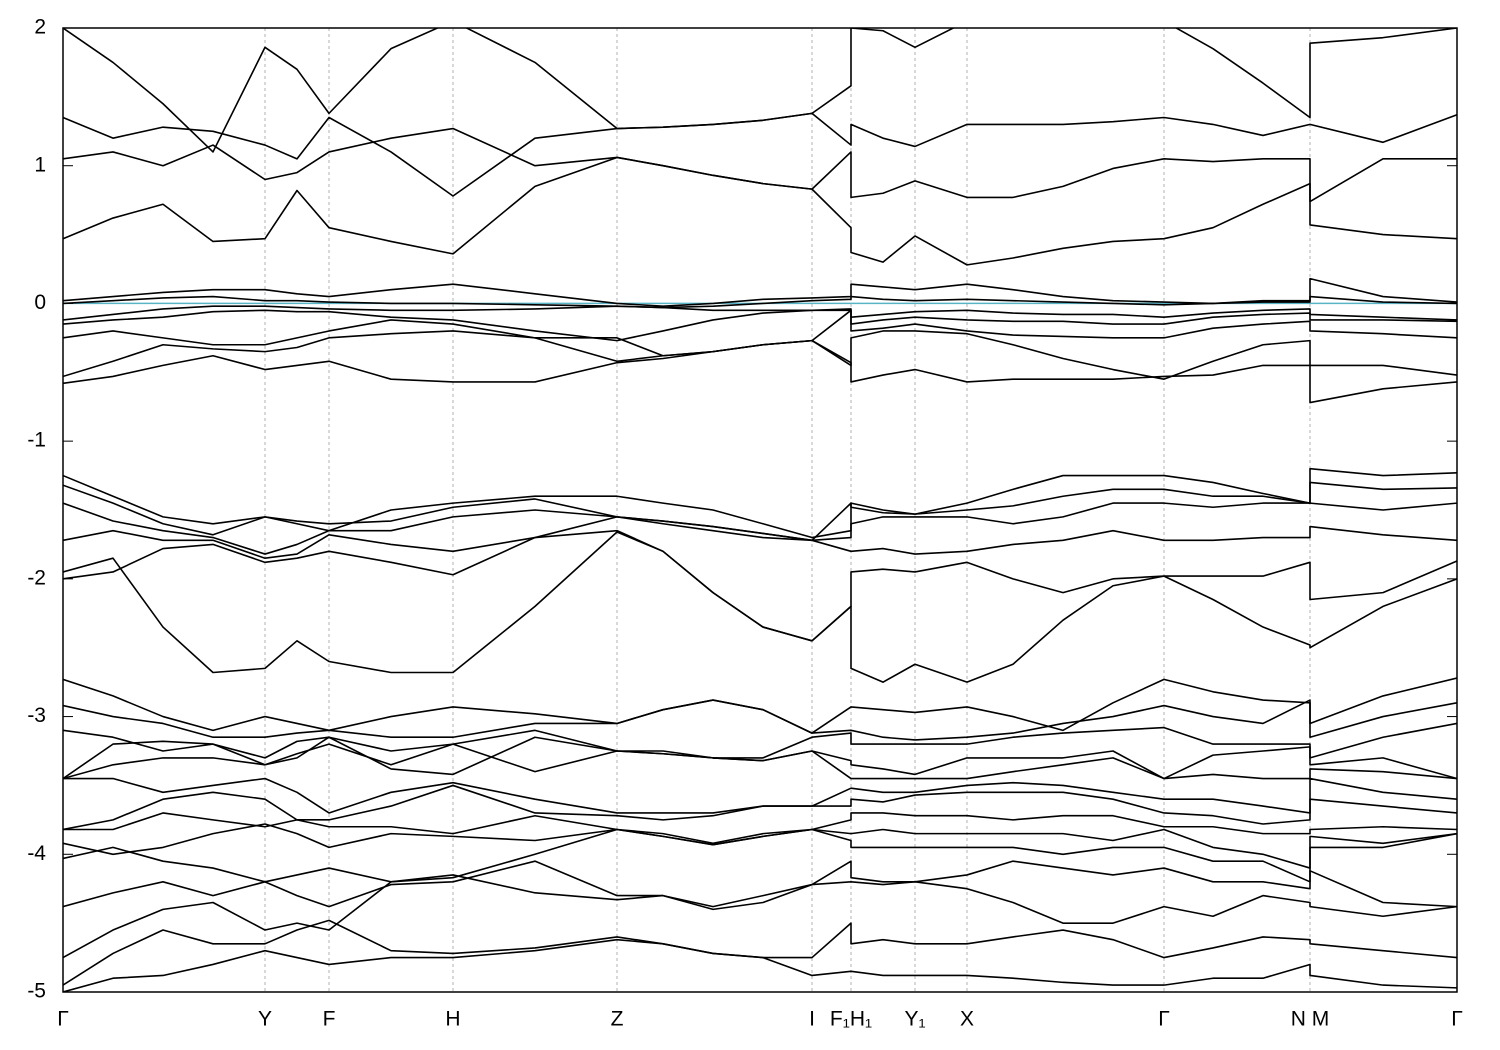 Image resolution: width=1500 pixels, height=1050 pixels. I want to click on y-tick-label: -4, so click(36, 853).